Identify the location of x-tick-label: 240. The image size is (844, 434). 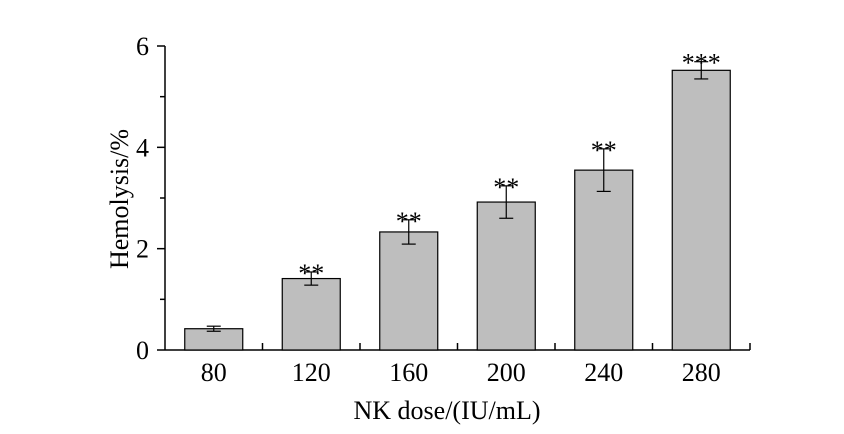
(603, 372).